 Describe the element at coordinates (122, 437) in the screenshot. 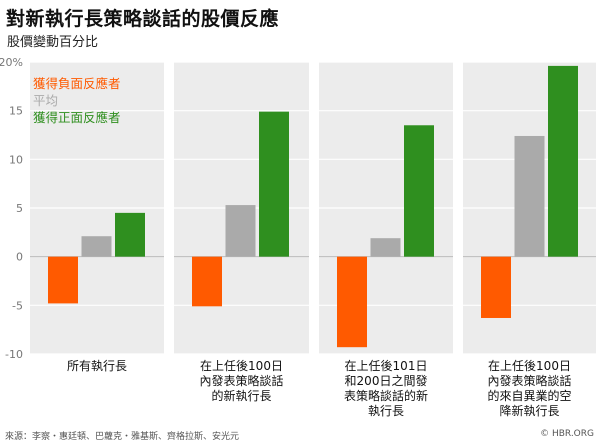

I see `source-note: 來源：李察・惠廷頓、巴蘿克・雅基斯、齊格拉斯、安光元` at that location.